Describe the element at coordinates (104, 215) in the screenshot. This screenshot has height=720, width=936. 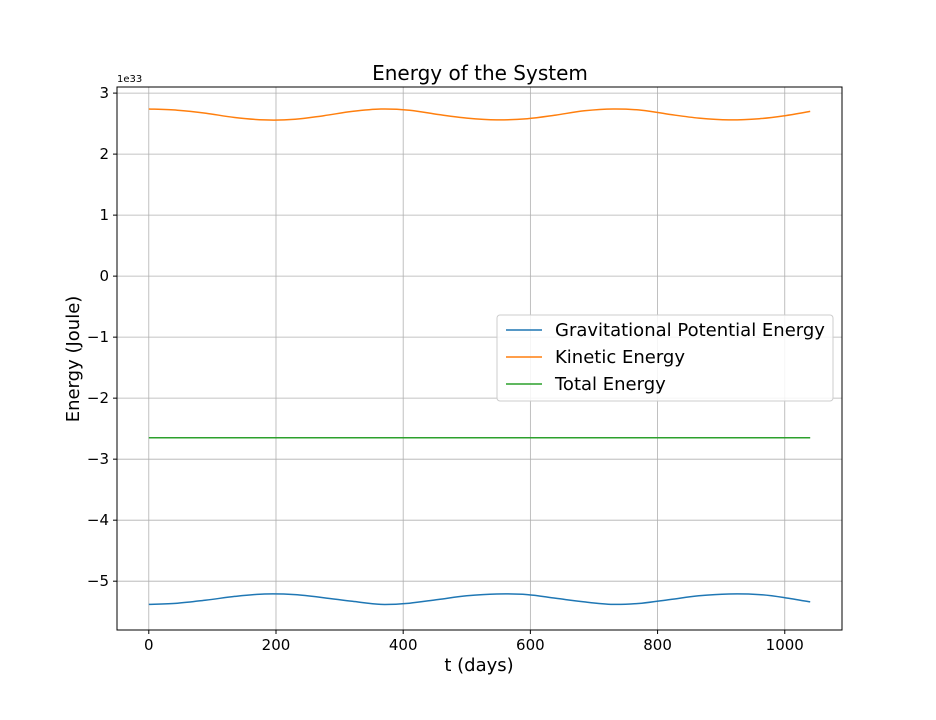
I see `y-tick-label: 1` at that location.